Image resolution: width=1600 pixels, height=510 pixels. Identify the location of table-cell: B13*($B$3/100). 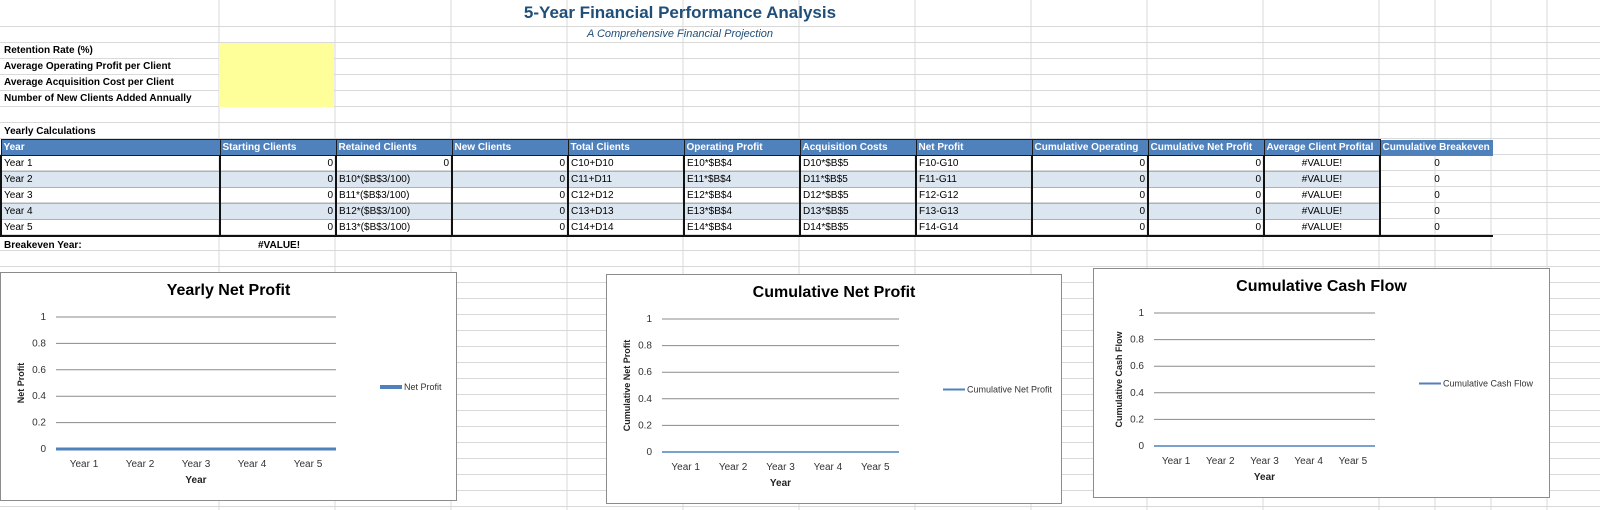
(394, 228).